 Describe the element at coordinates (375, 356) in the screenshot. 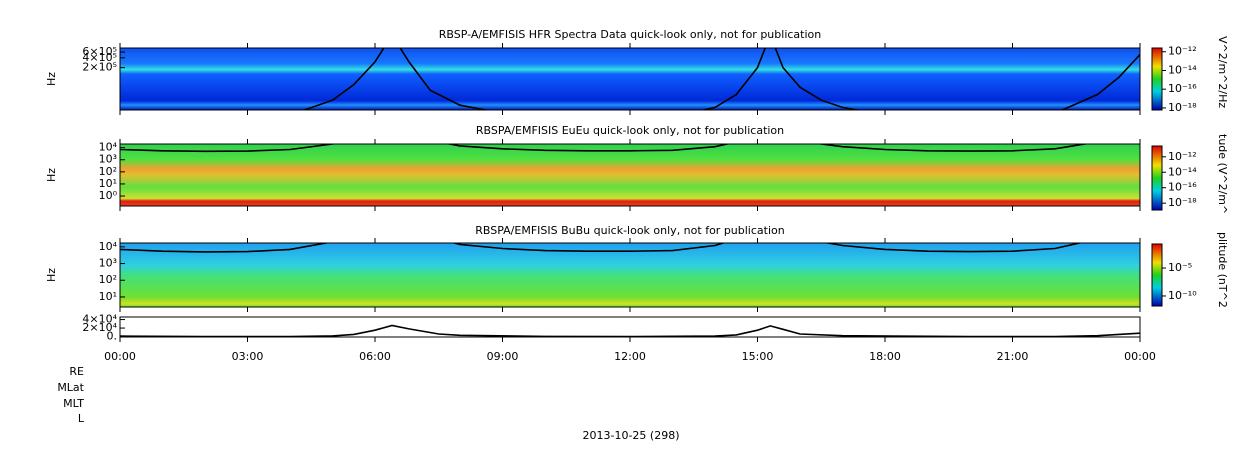

I see `x-tick-label: 06:00` at that location.